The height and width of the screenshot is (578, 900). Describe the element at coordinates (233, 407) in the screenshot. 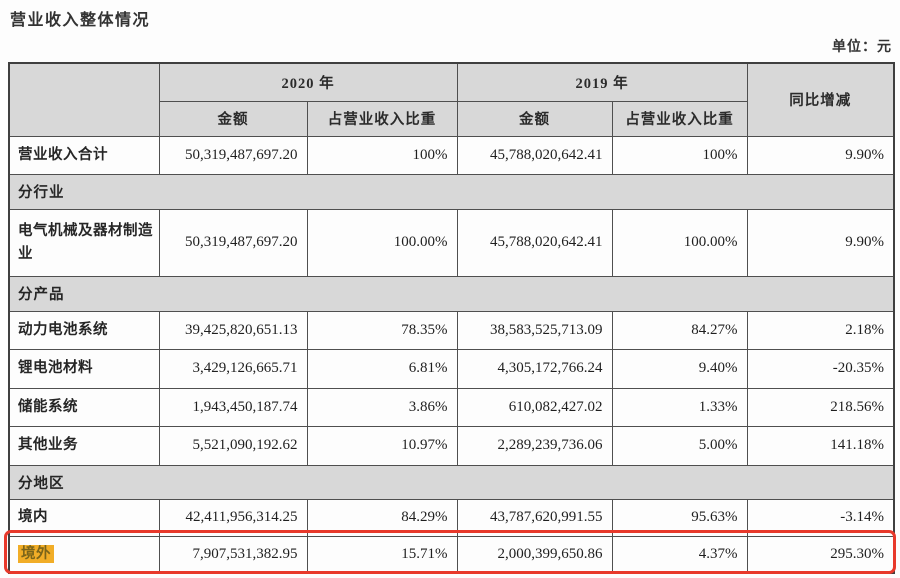

I see `amount-2020-cell: 1,943,450,187.74` at that location.